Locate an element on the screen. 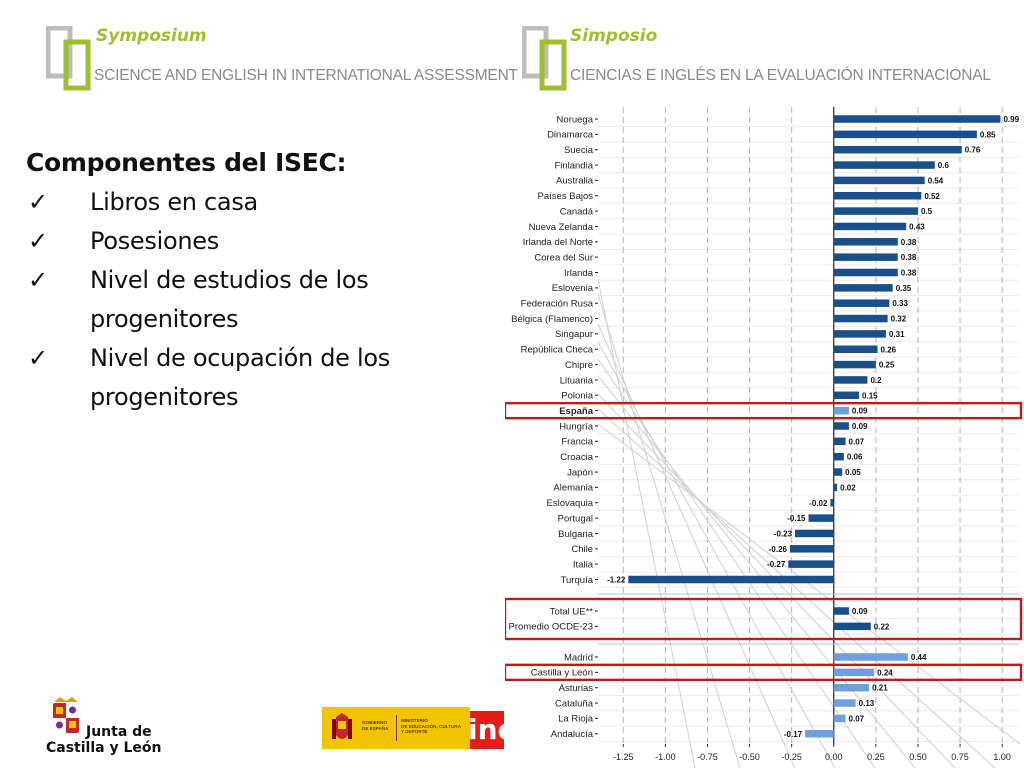 The width and height of the screenshot is (1024, 773). list-item-label: Nivel de ocupación de los progenitores is located at coordinates (240, 377).